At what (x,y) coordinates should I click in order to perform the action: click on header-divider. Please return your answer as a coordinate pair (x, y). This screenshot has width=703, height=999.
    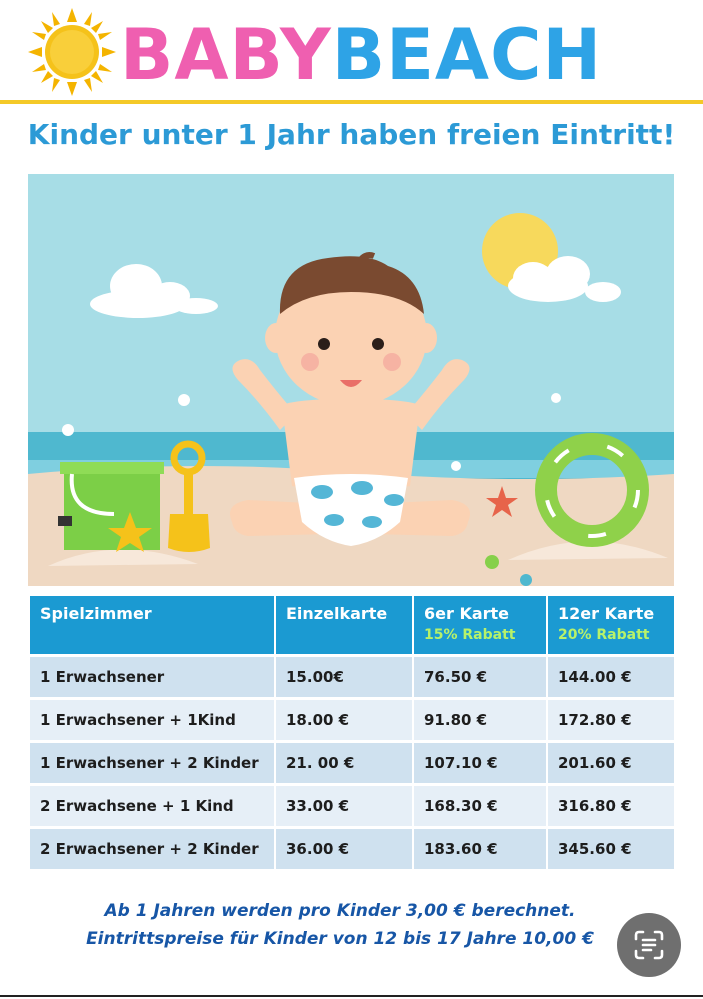
    Looking at the image, I should click on (351, 102).